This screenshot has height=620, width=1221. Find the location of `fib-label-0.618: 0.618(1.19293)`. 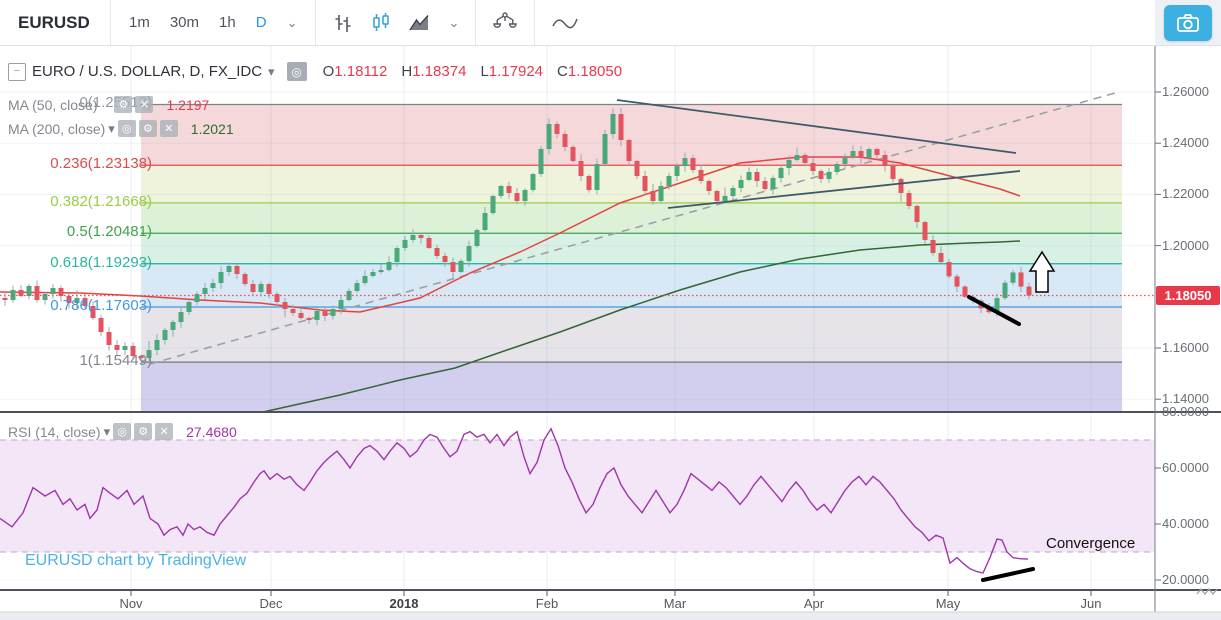

fib-label-0.618: 0.618(1.19293) is located at coordinates (101, 262).